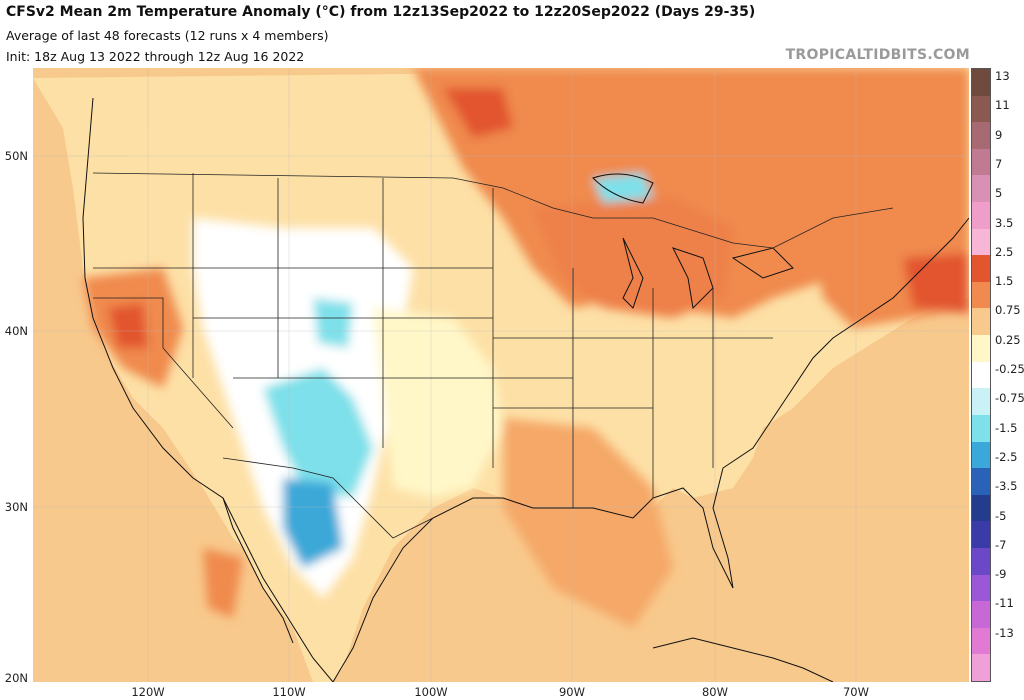  What do you see at coordinates (1001, 574) in the screenshot?
I see `colorbar-label: -9` at bounding box center [1001, 574].